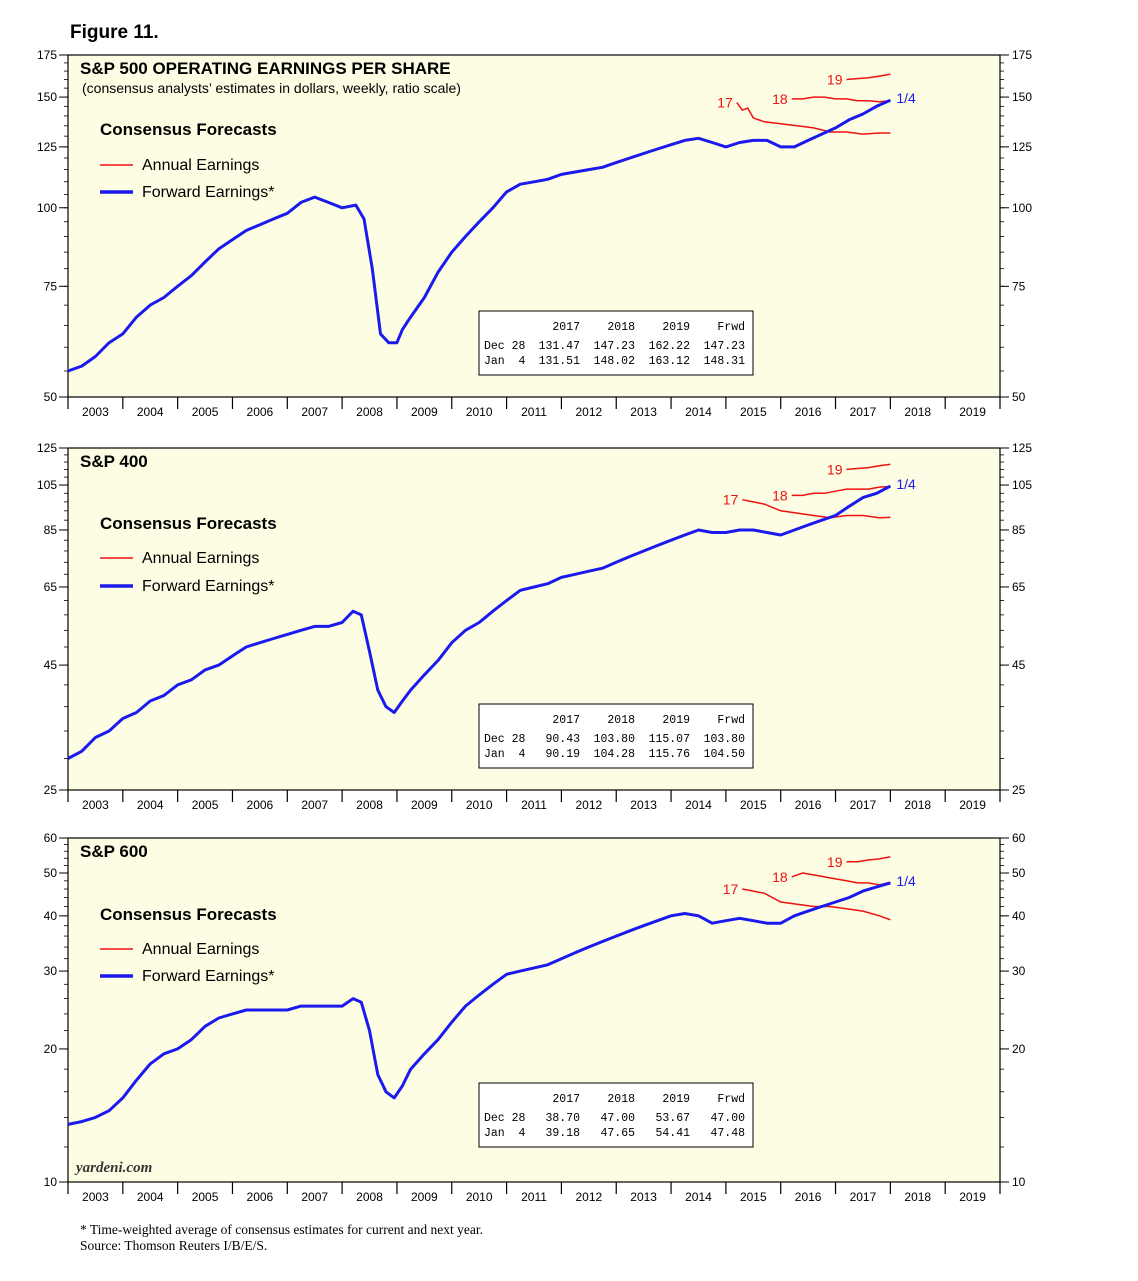  I want to click on series-label-2017: 17, so click(725, 103).